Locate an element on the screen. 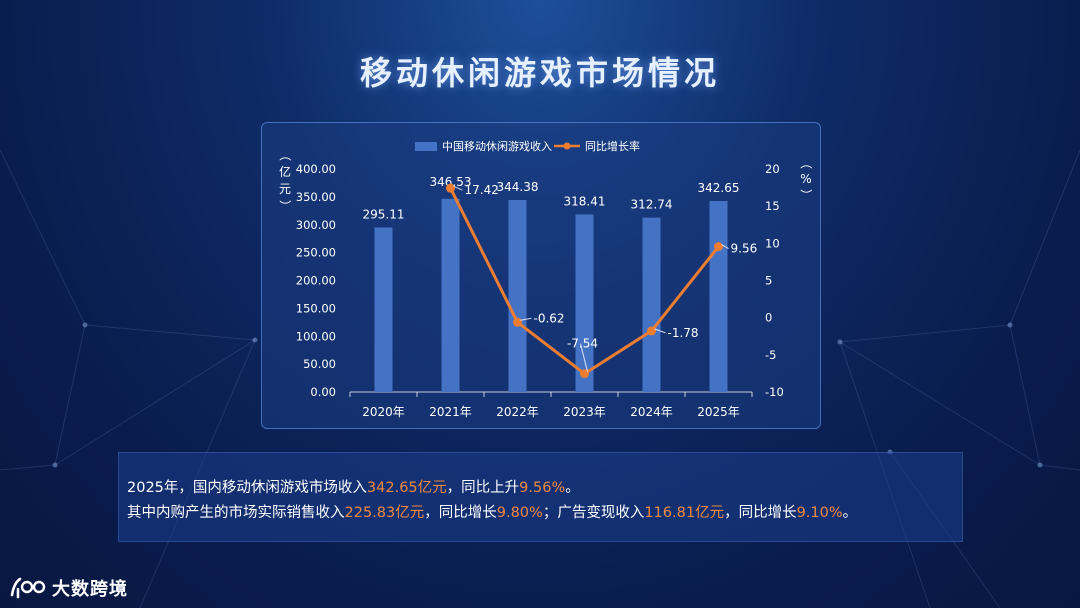 Image resolution: width=1080 pixels, height=608 pixels. line-data-label: -7.54 is located at coordinates (582, 344).